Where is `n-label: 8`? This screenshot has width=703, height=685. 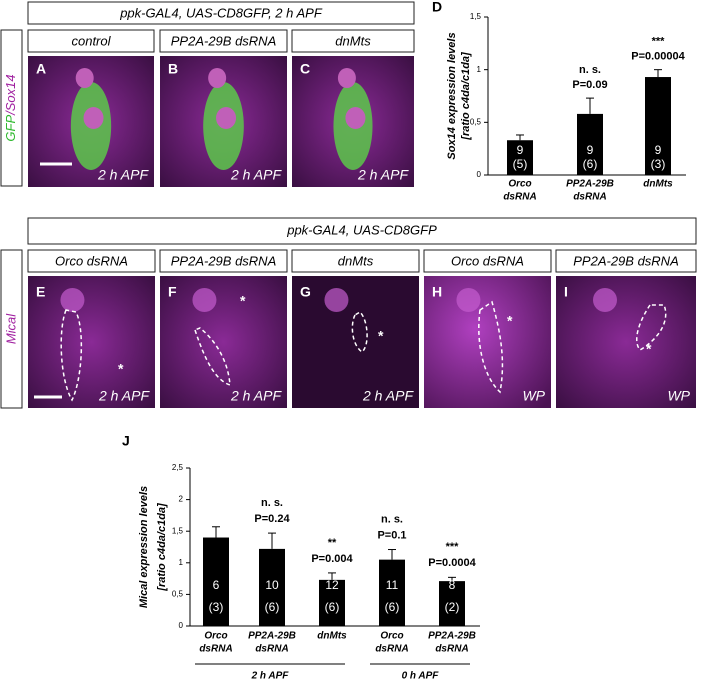 n-label: 8 is located at coordinates (452, 585).